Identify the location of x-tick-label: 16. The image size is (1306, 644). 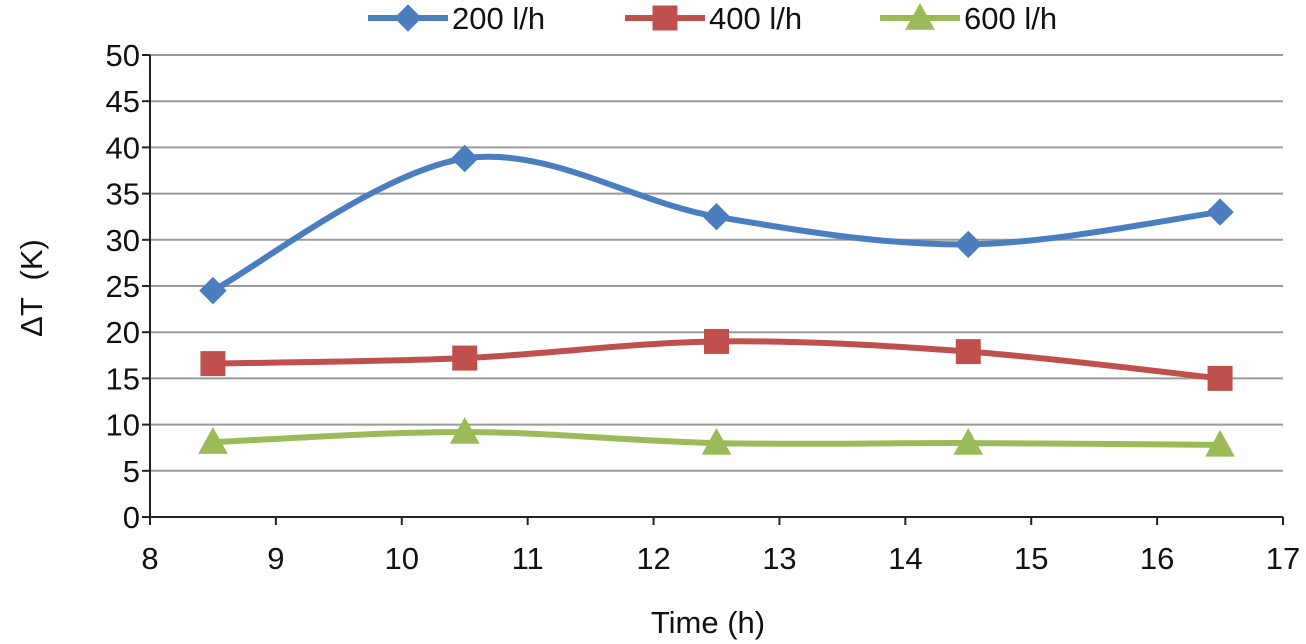
(1157, 558).